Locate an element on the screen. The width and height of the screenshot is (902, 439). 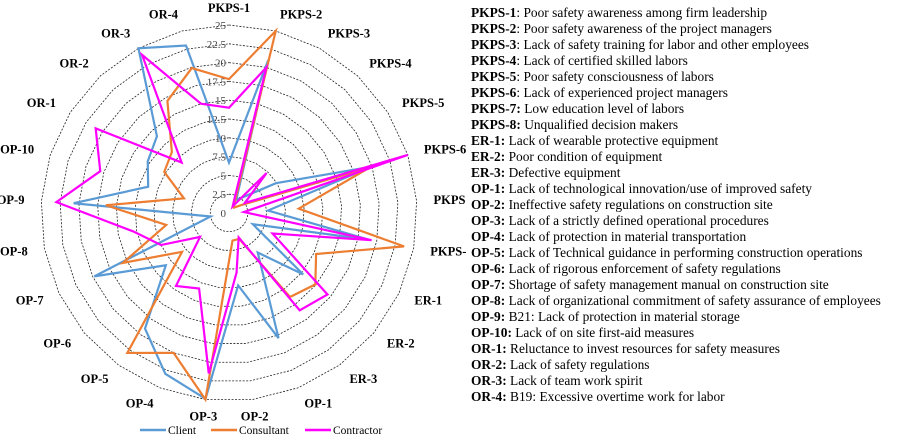
axis-label: OP-9 is located at coordinates (12, 200).